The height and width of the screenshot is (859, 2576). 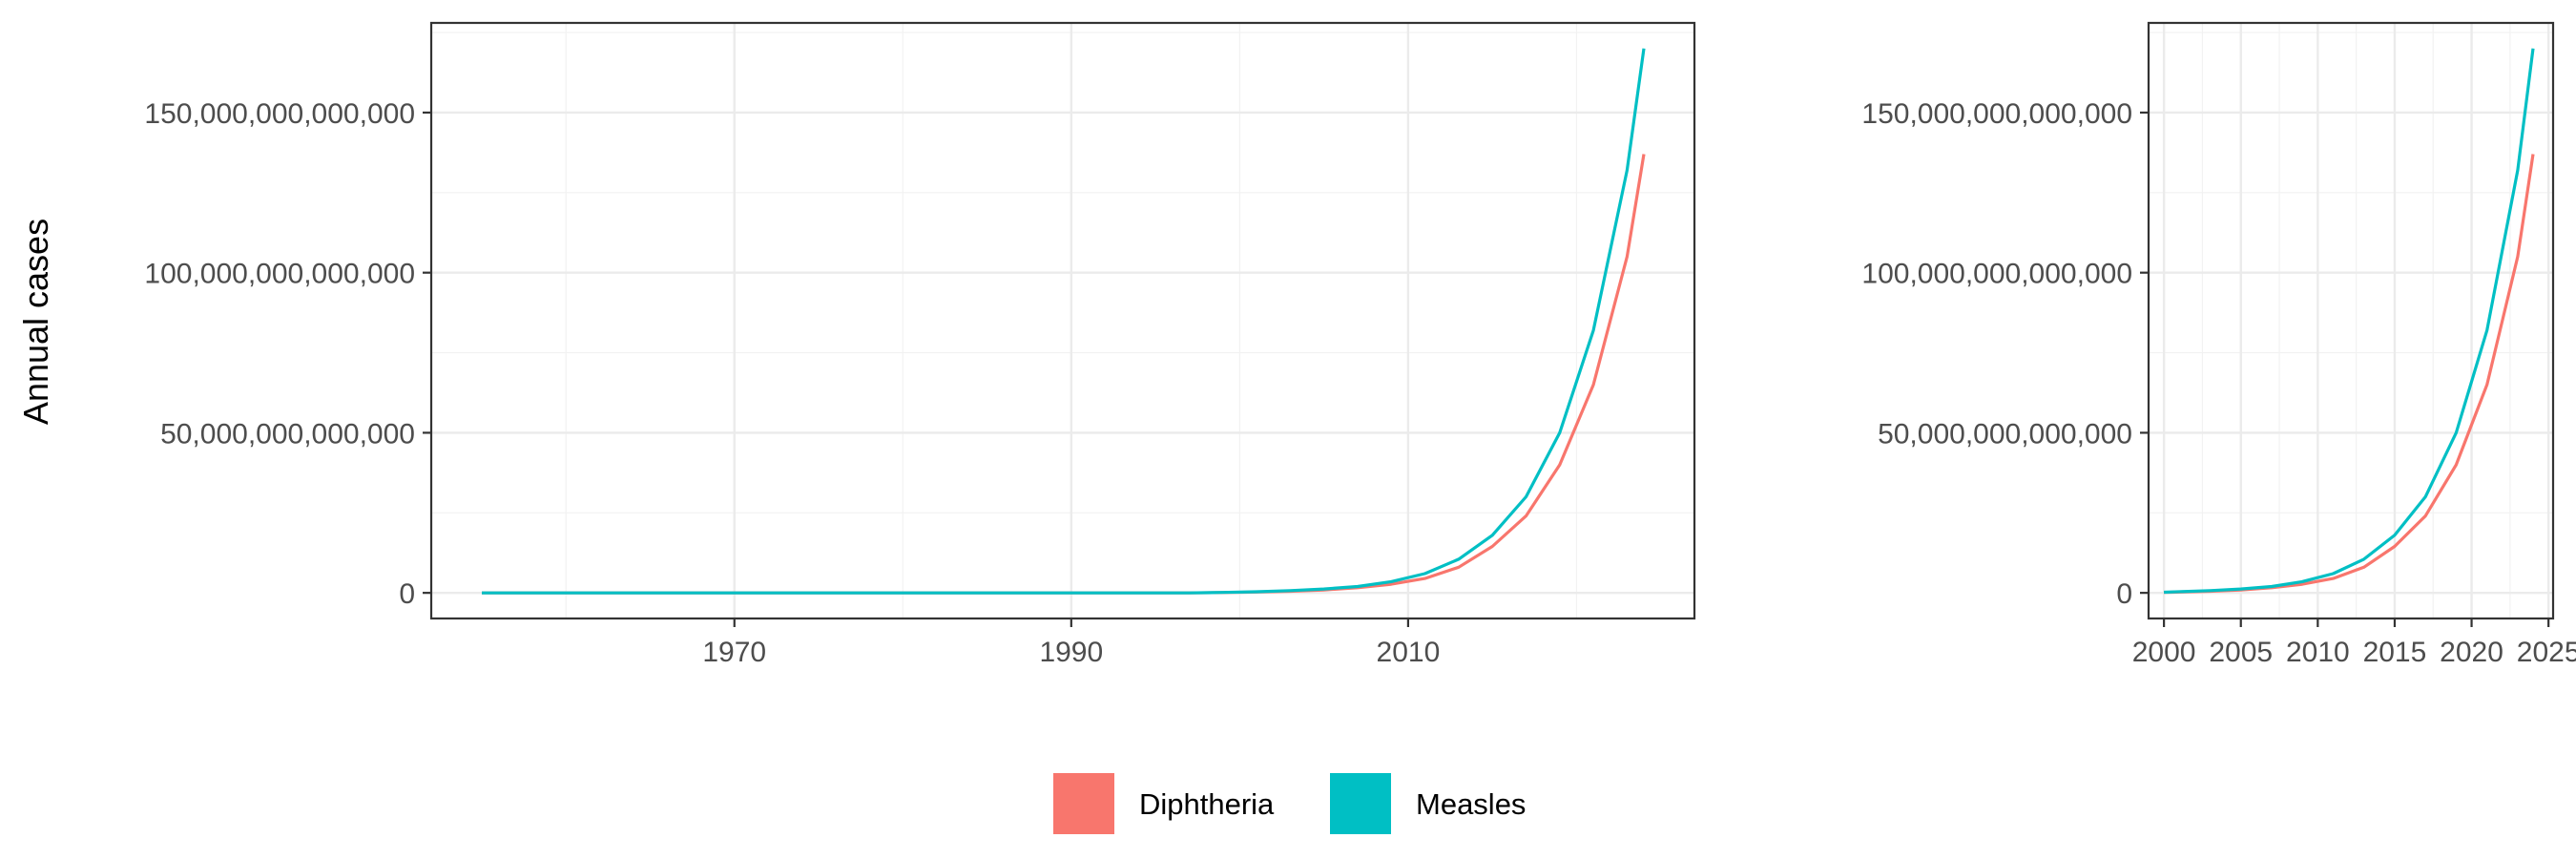 I want to click on panel-background-right, so click(x=2351, y=320).